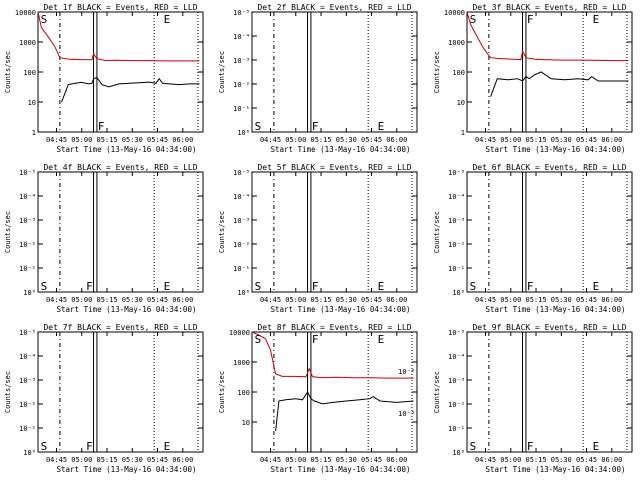 The height and width of the screenshot is (480, 640). Describe the element at coordinates (130, 90) in the screenshot. I see `series-events-line` at that location.